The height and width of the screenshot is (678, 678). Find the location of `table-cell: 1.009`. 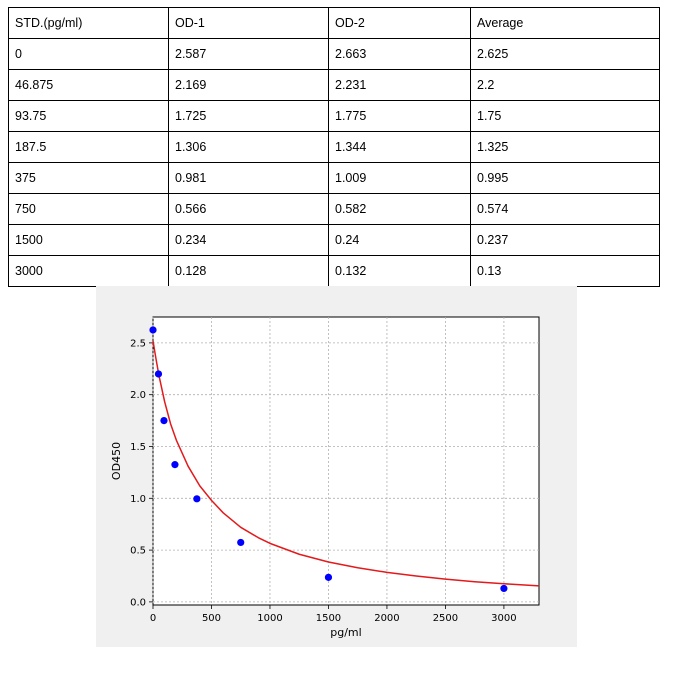

table-cell: 1.009 is located at coordinates (399, 178).